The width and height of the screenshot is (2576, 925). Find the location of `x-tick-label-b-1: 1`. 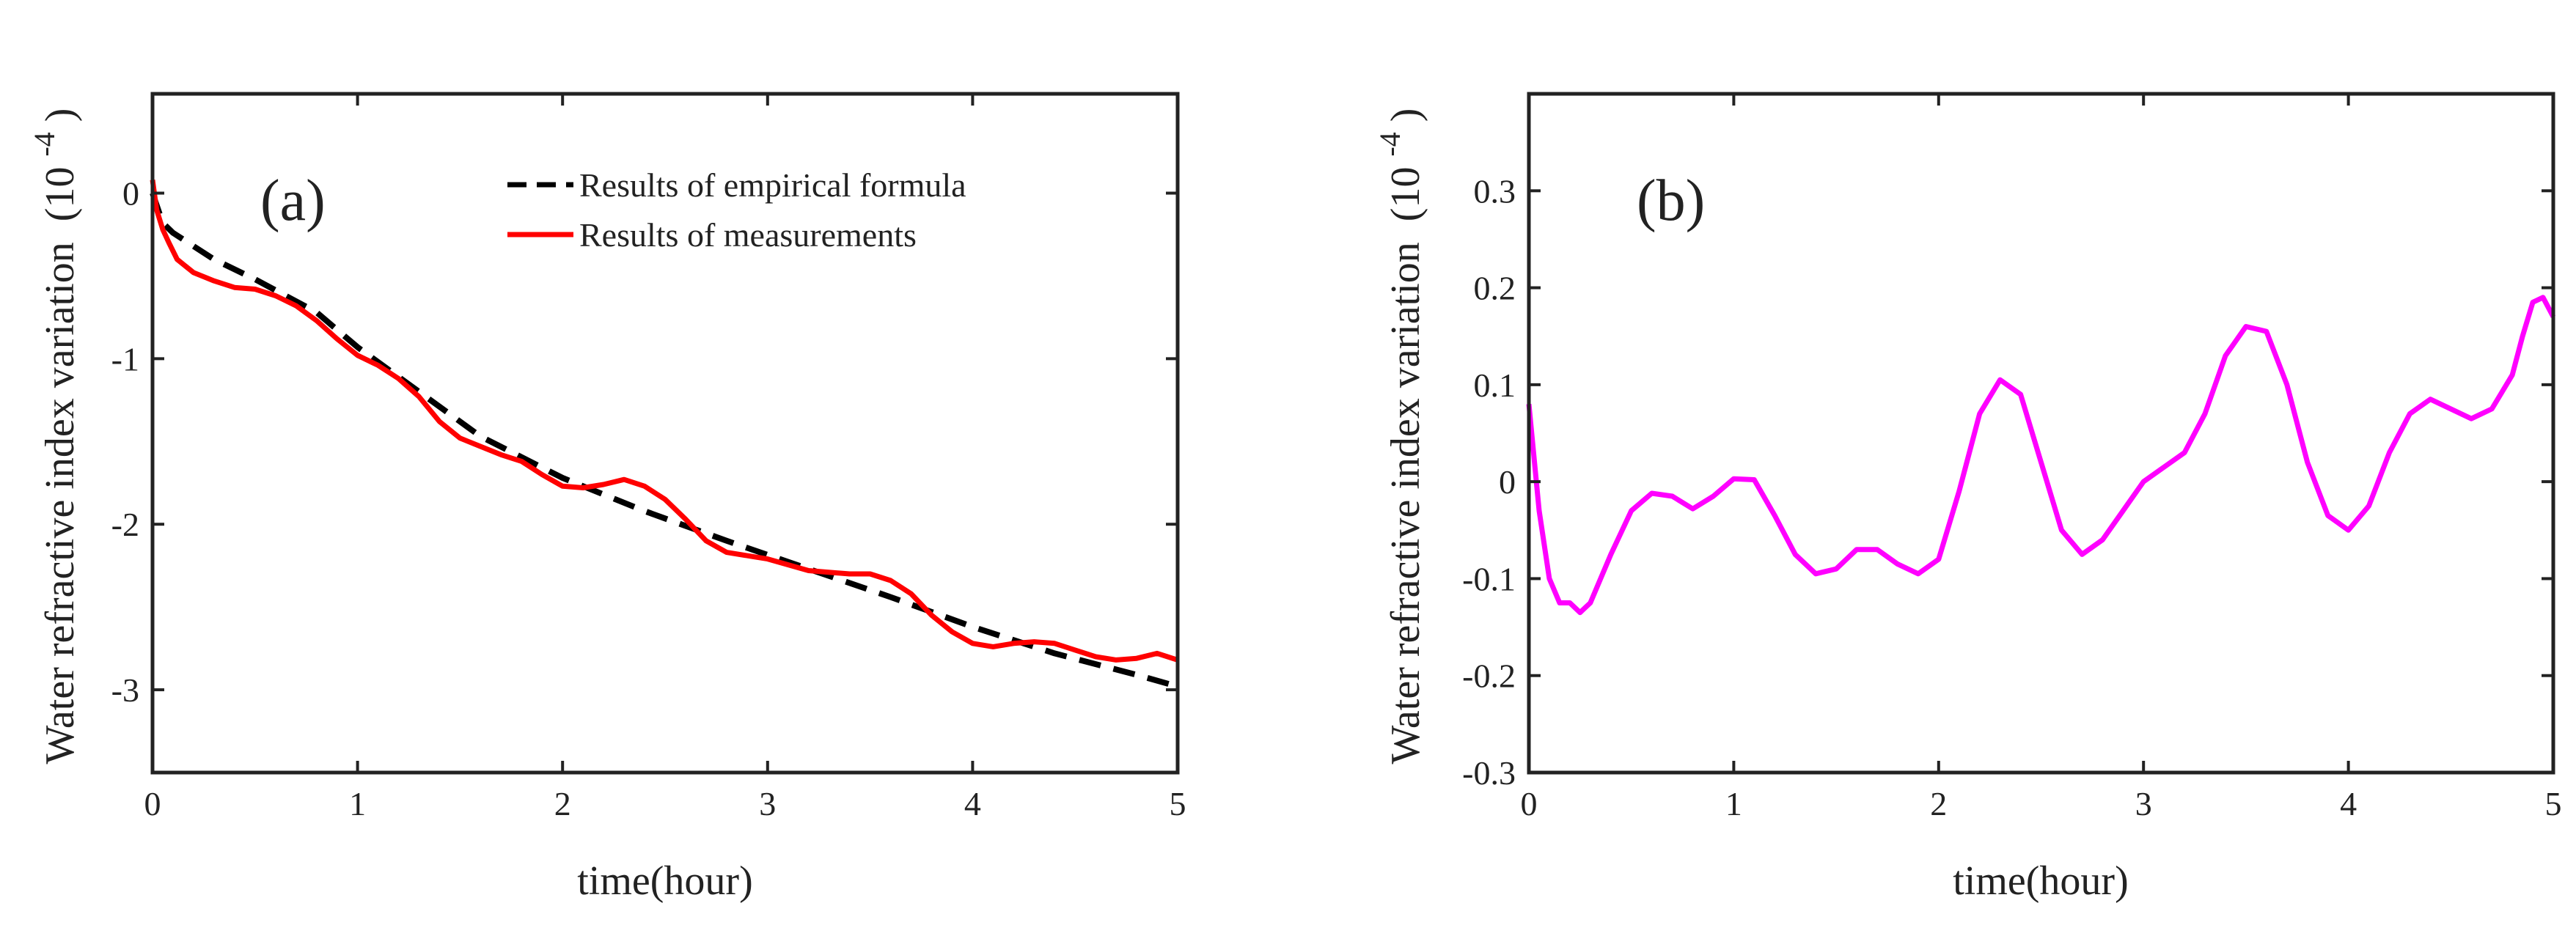

x-tick-label-b-1: 1 is located at coordinates (1733, 804).